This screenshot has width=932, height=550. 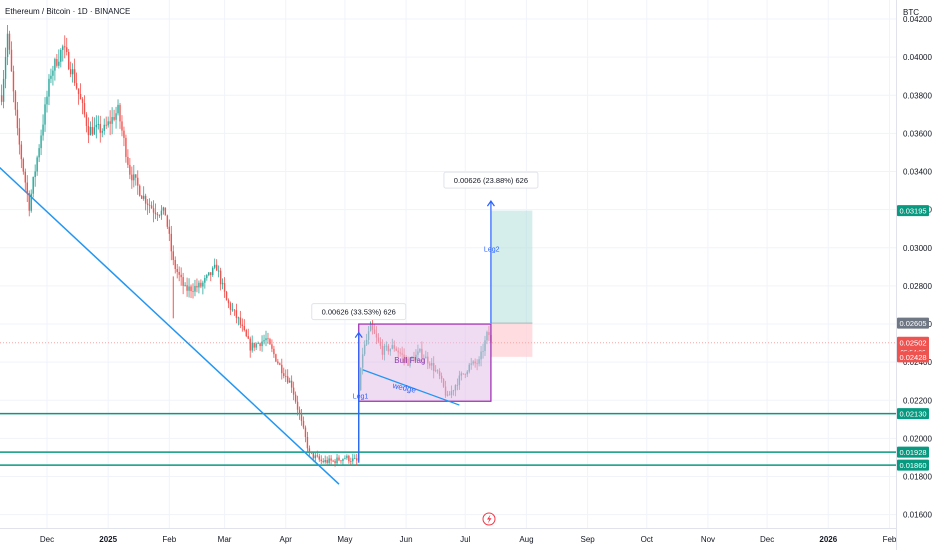 I want to click on target-zone, so click(x=511, y=267).